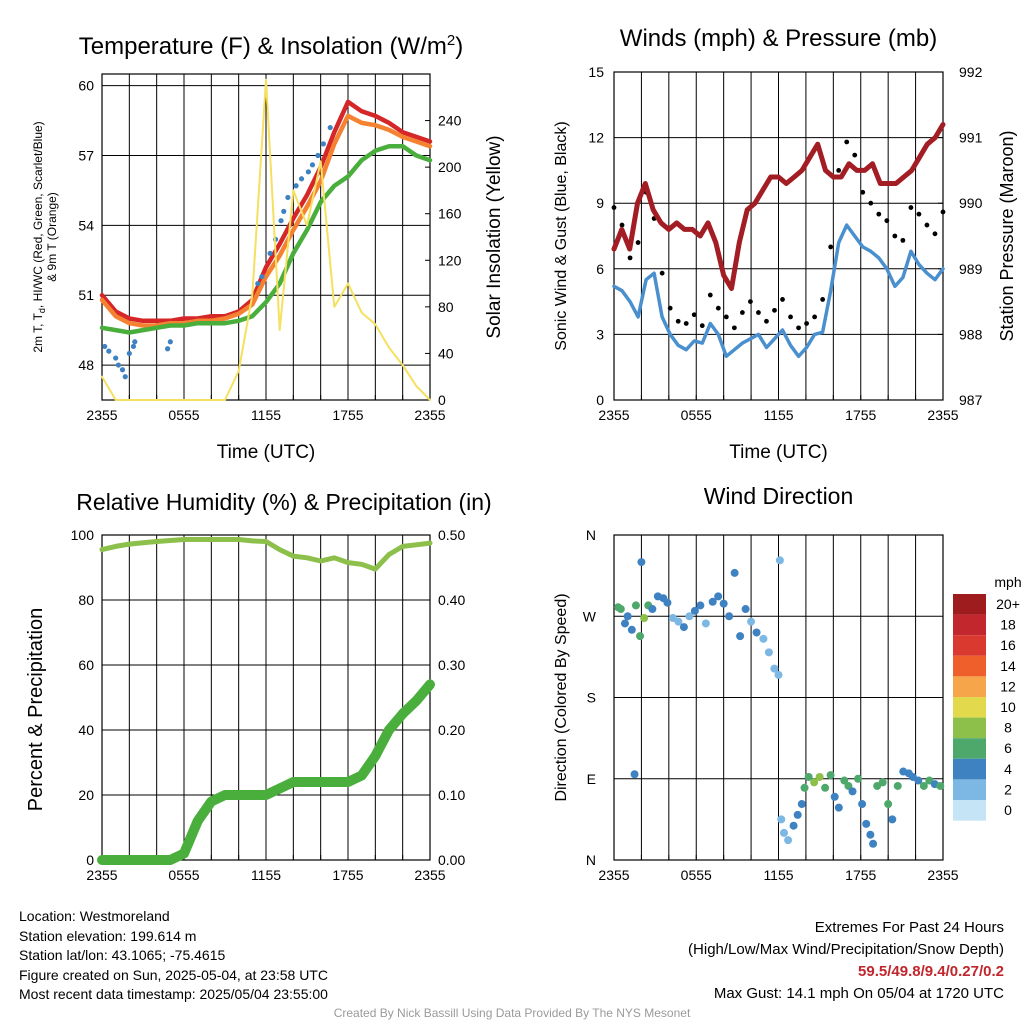 The height and width of the screenshot is (1024, 1024). I want to click on y-right-tick-label: 0.20, so click(451, 730).